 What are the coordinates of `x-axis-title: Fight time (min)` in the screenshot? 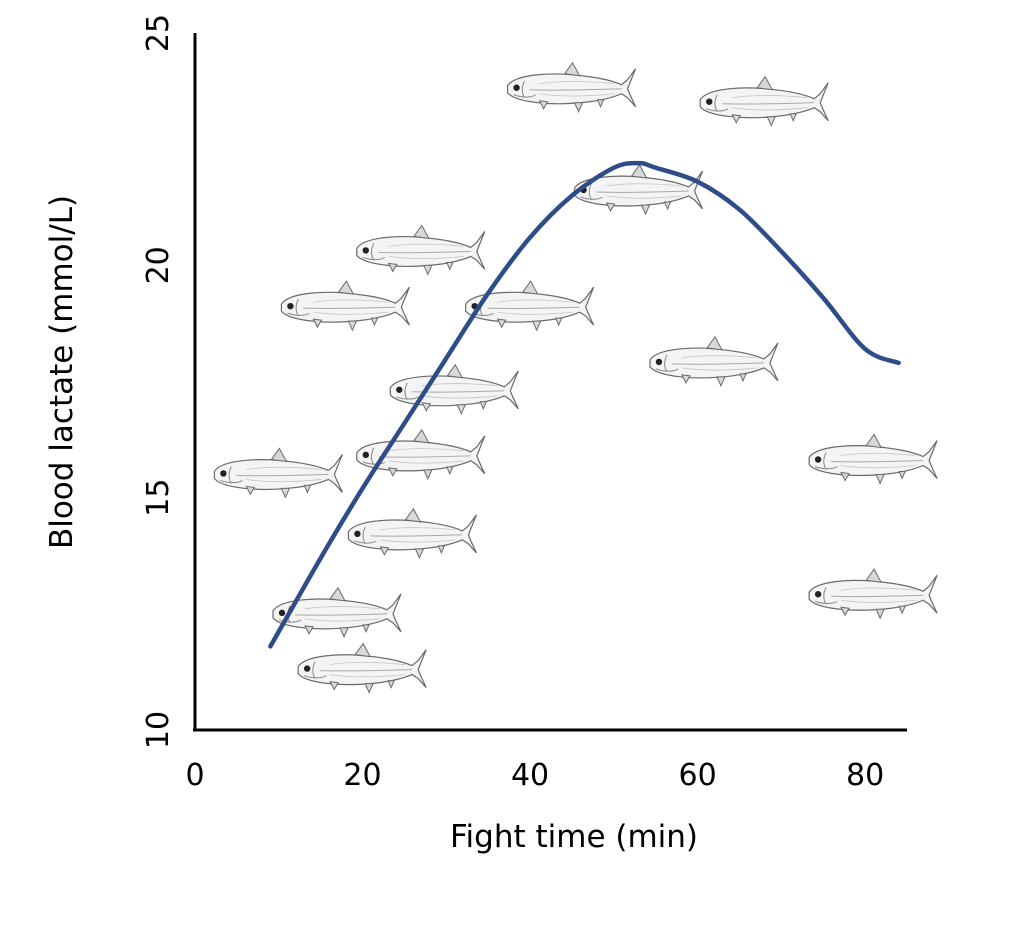 It's located at (574, 837).